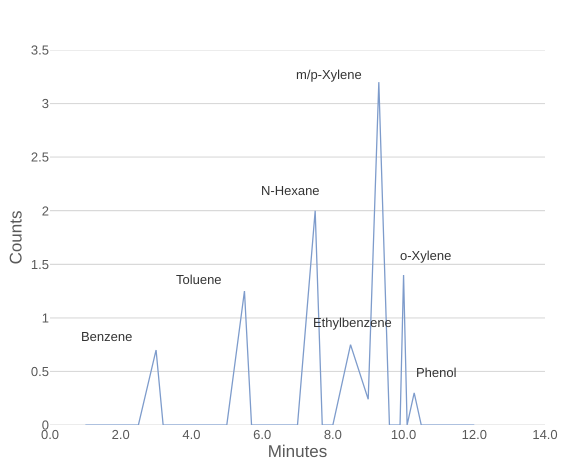 This screenshot has height=470, width=575. I want to click on annotation: Phenol, so click(436, 372).